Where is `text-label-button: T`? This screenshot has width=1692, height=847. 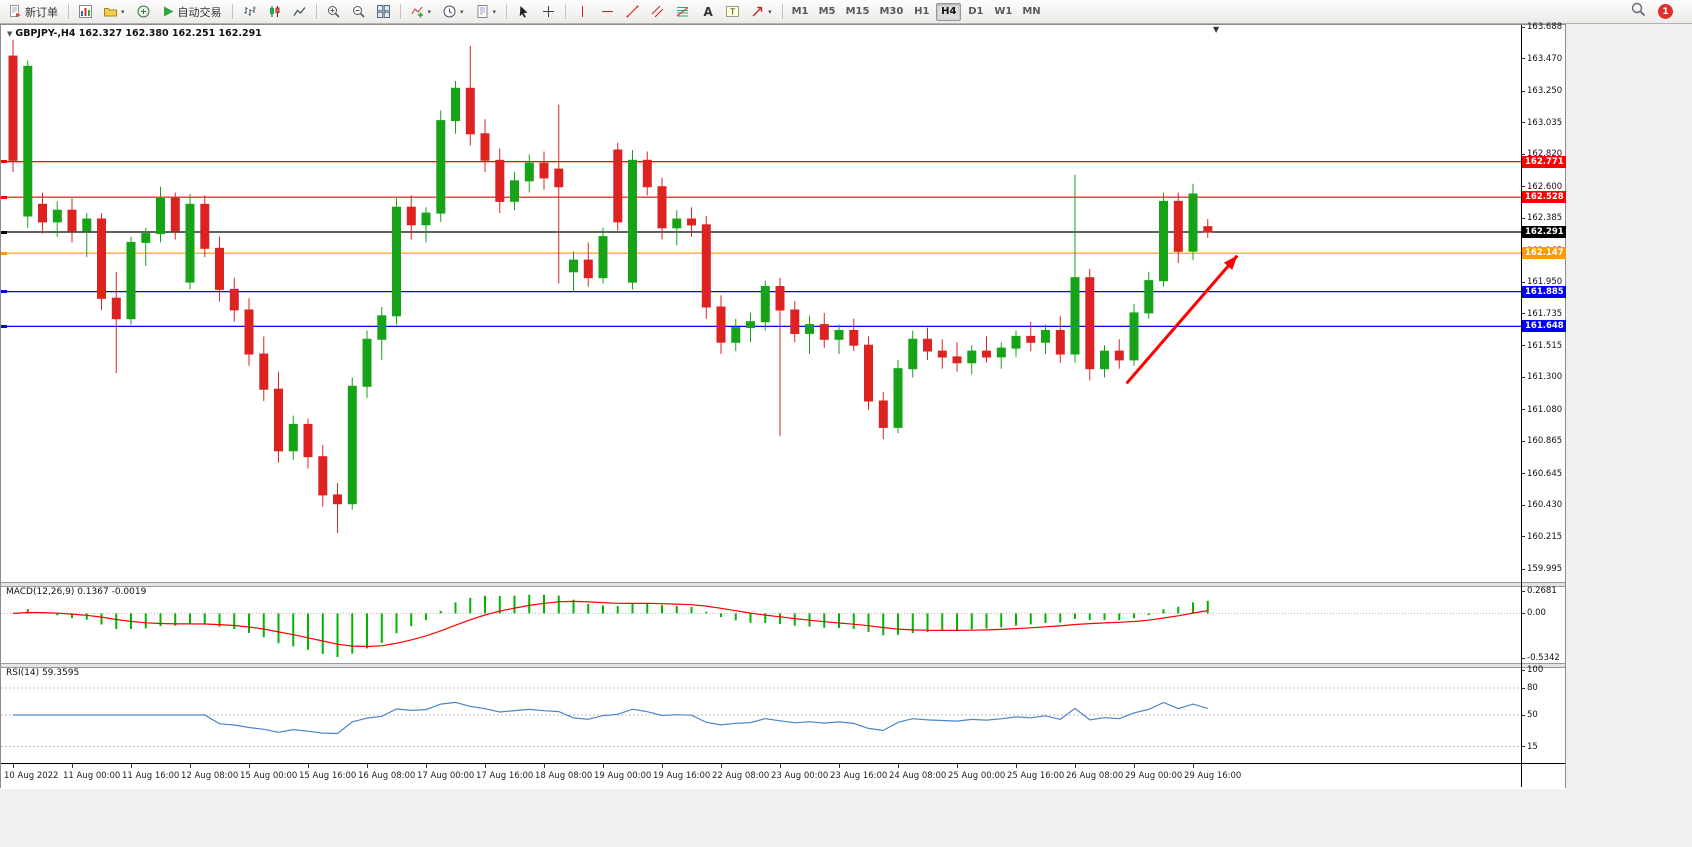
text-label-button: T is located at coordinates (732, 12).